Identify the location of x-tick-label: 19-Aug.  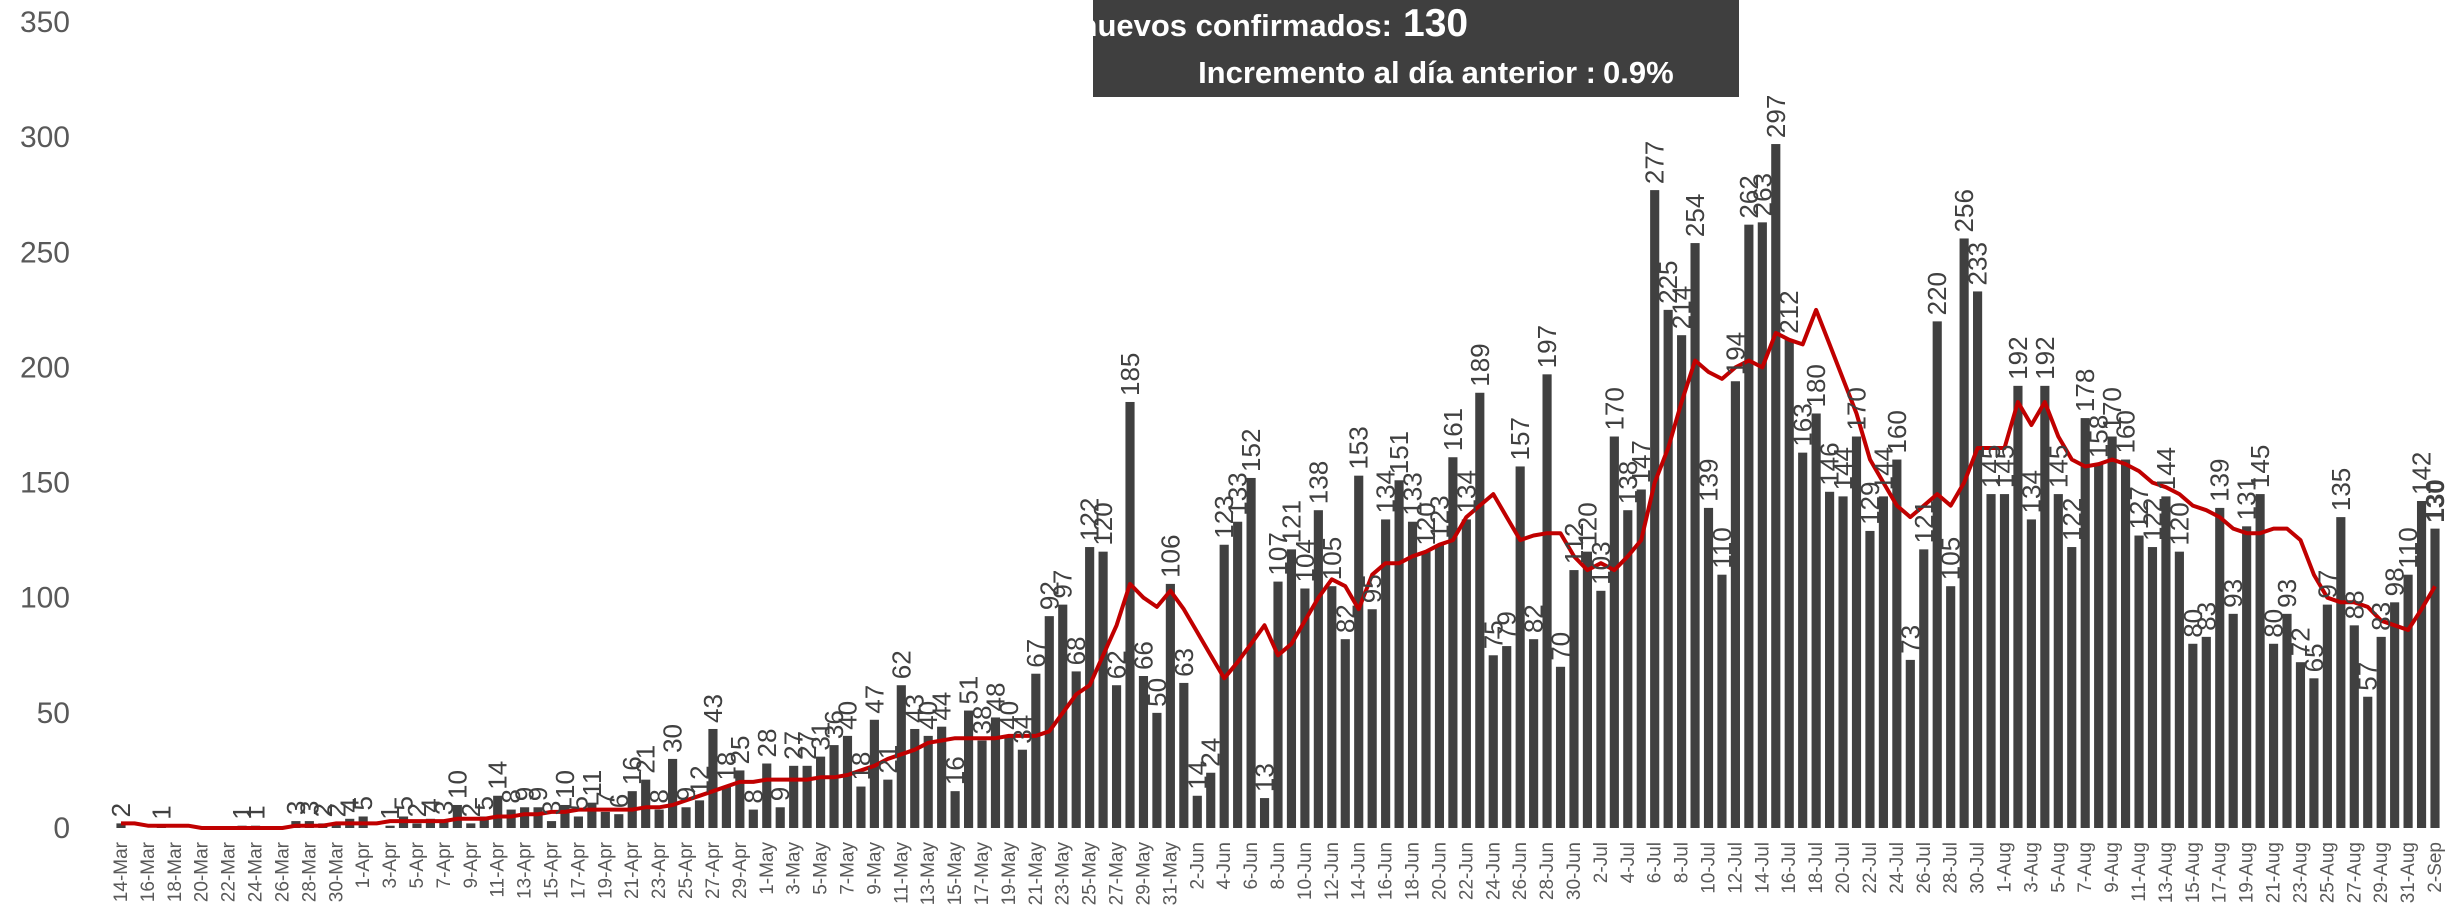
(2247, 872).